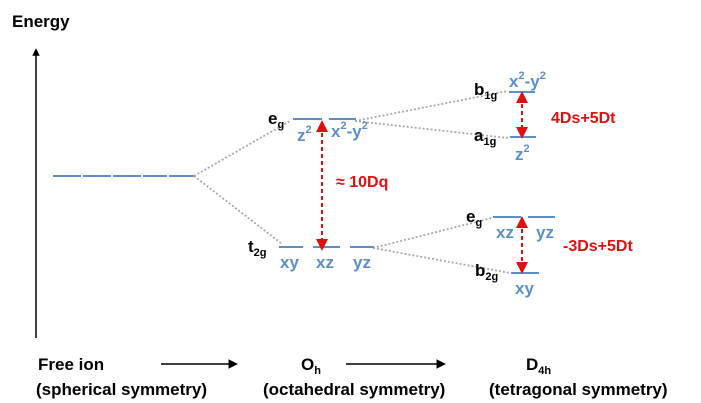 Image resolution: width=701 pixels, height=403 pixels. What do you see at coordinates (527, 80) in the screenshot?
I see `d4h-b1g-orbital: x2-y2` at bounding box center [527, 80].